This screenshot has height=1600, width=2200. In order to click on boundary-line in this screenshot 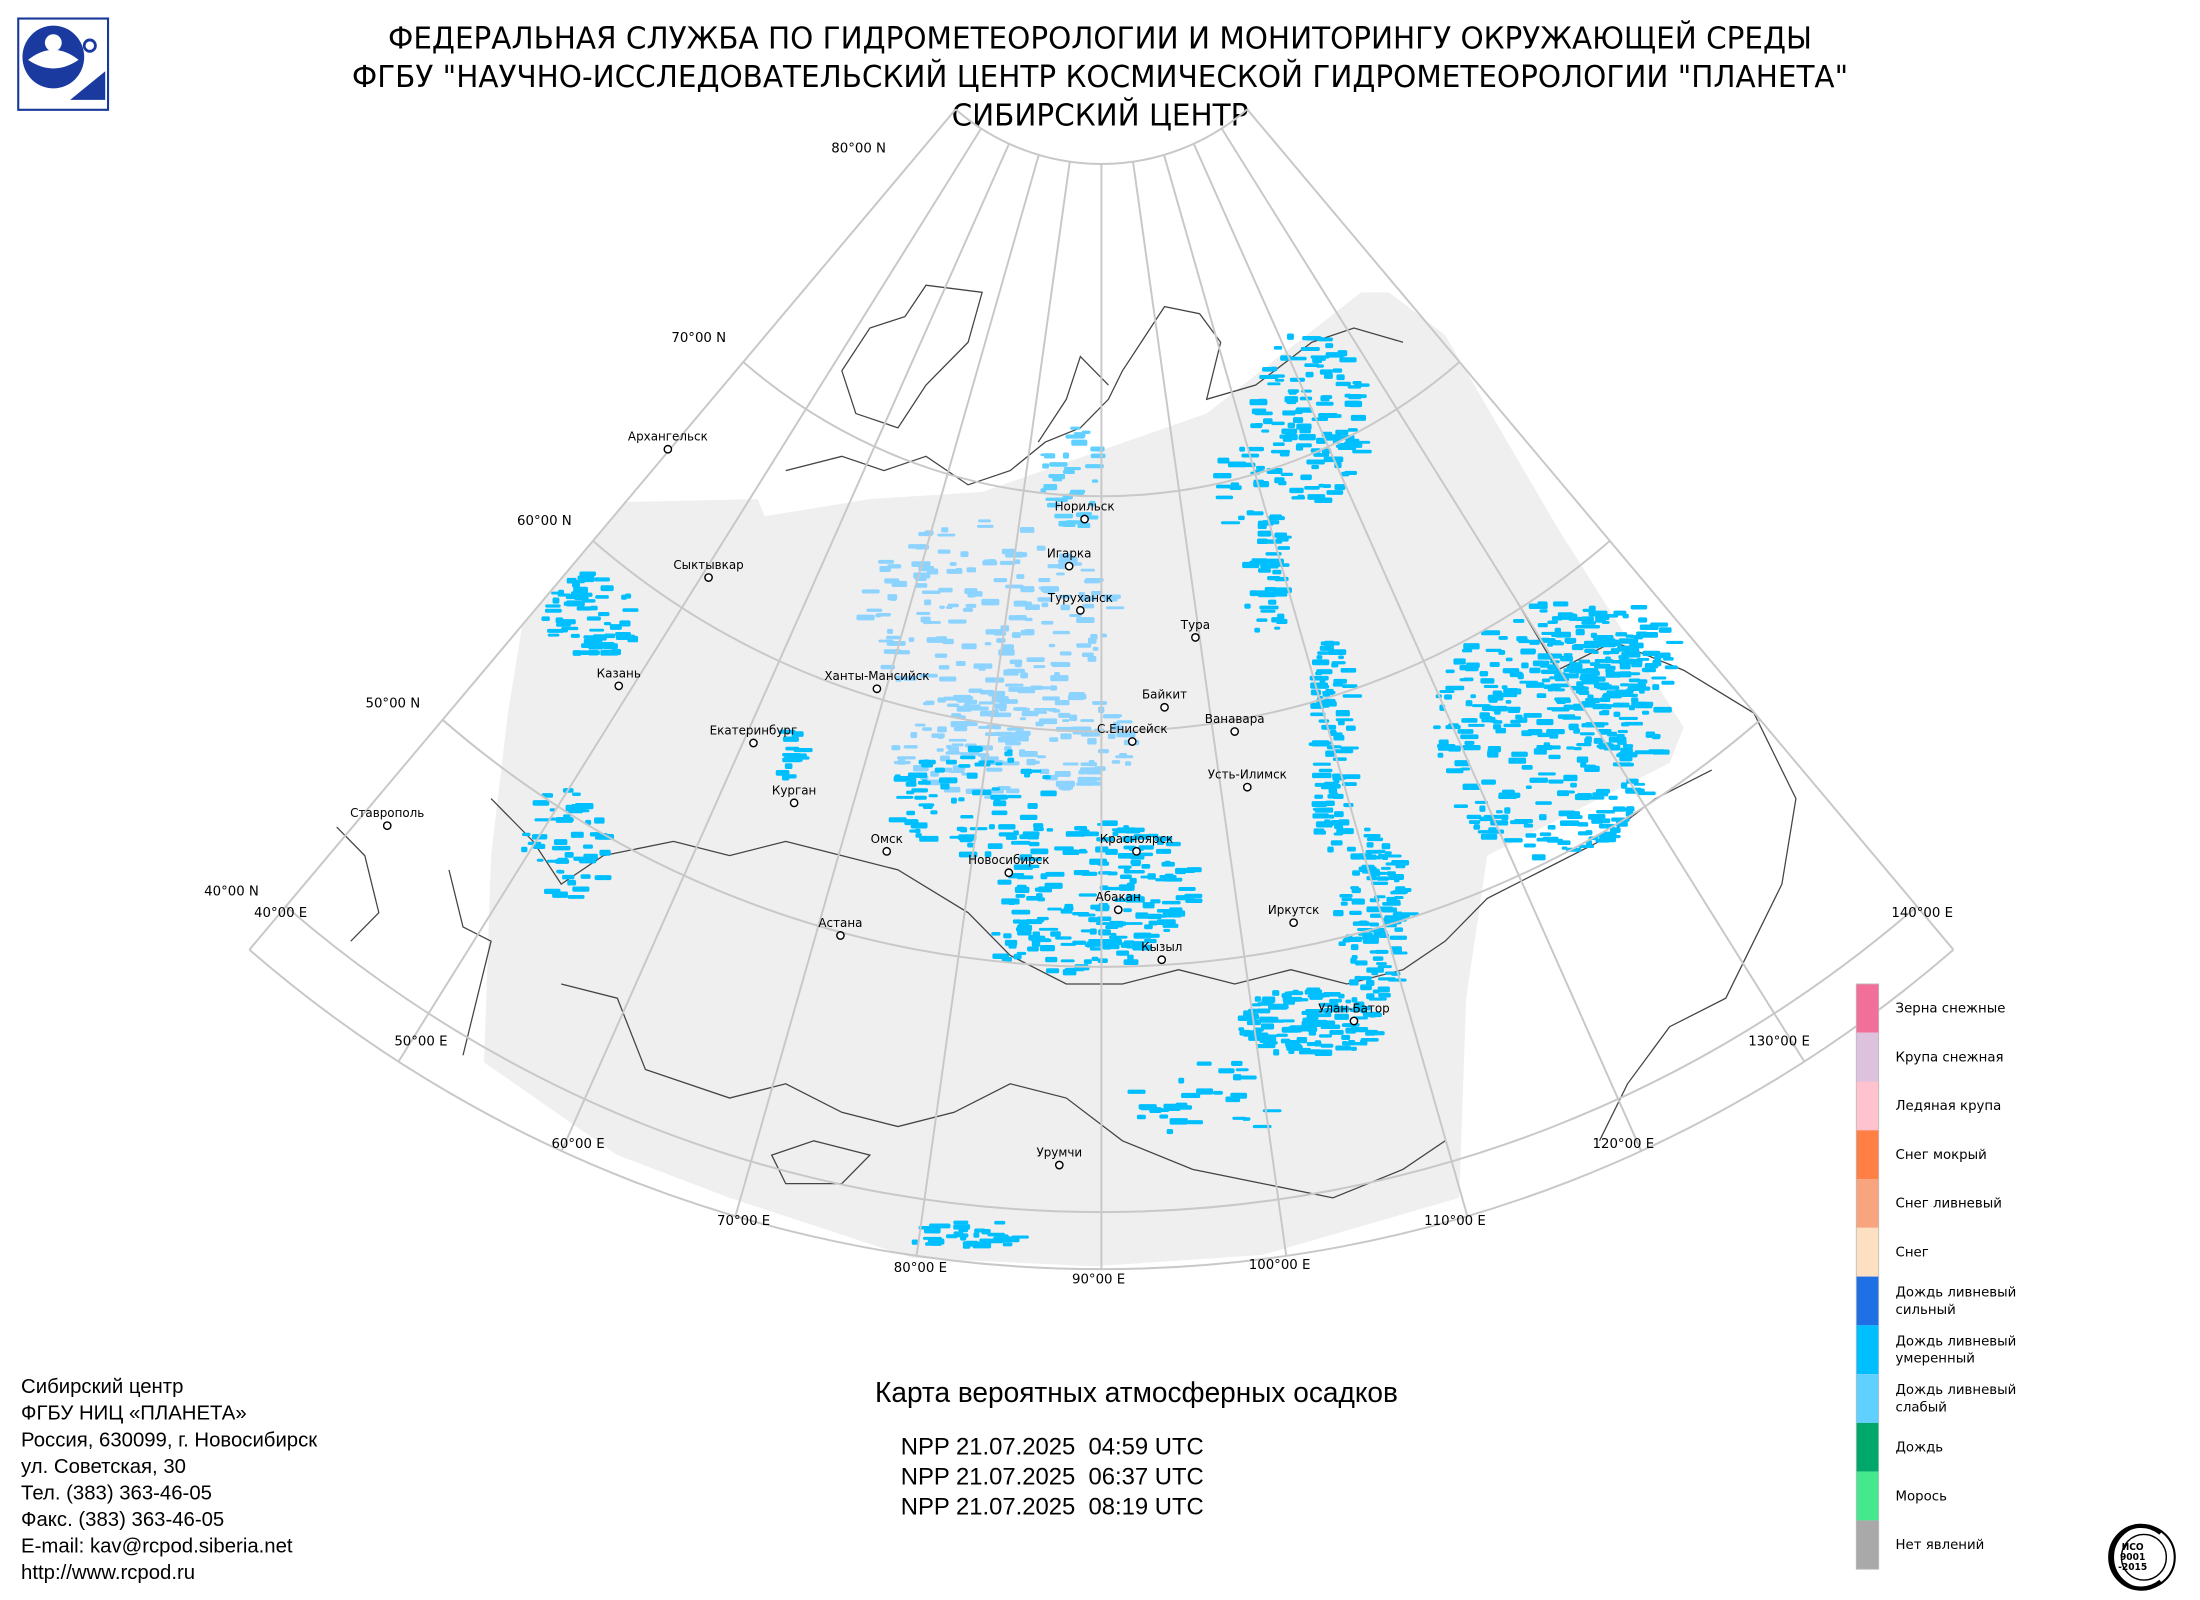, I will do `click(912, 356)`.